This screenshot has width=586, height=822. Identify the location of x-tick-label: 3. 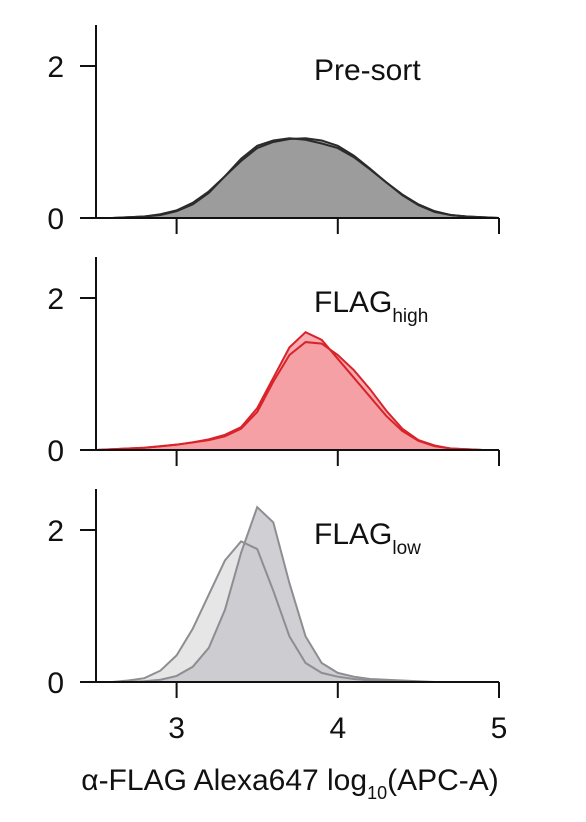
(176, 728).